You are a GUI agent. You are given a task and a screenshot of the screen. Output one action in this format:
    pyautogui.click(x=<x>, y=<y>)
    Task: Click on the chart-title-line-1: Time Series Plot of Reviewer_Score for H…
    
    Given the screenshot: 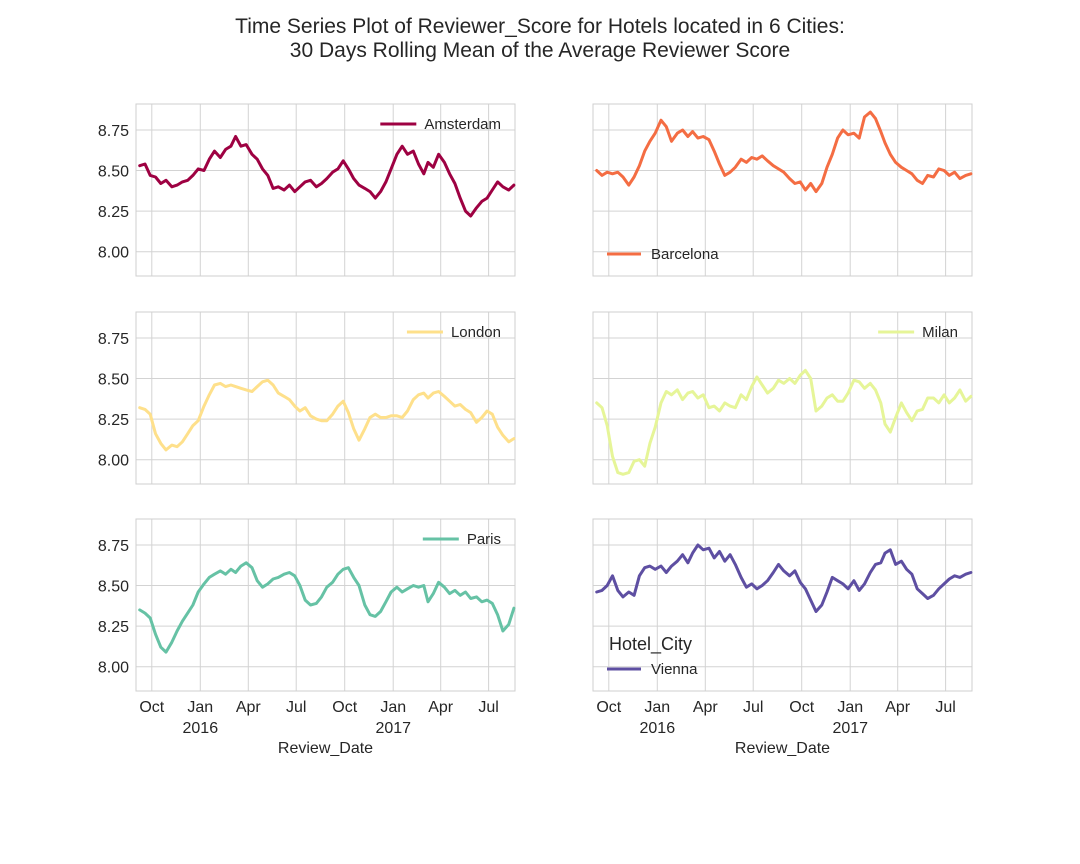 What is the action you would take?
    pyautogui.click(x=540, y=26)
    